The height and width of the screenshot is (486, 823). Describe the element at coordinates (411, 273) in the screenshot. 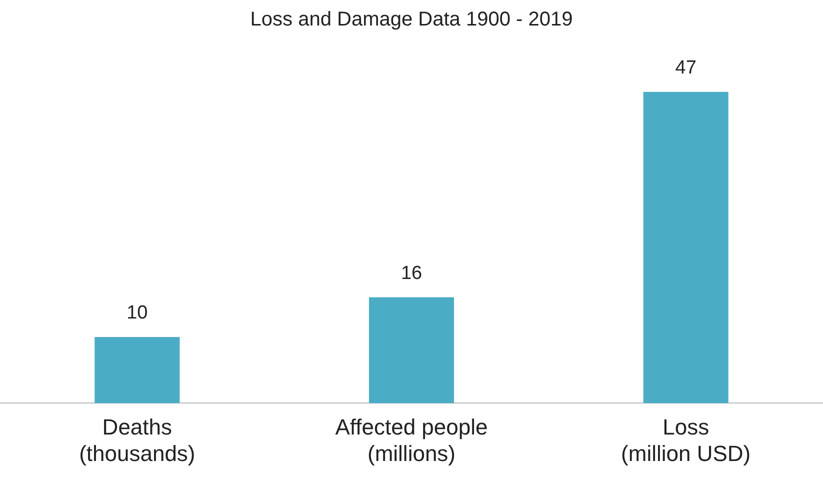

I see `data-label: 16` at that location.